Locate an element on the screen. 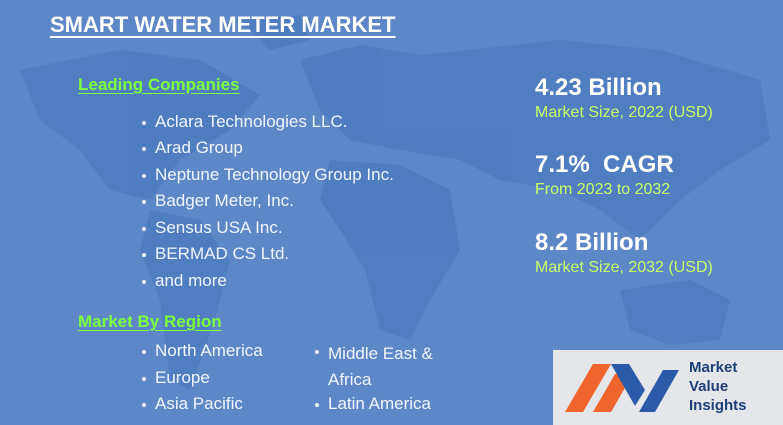  stat-label: Market Size, 2022 (USD) is located at coordinates (624, 112).